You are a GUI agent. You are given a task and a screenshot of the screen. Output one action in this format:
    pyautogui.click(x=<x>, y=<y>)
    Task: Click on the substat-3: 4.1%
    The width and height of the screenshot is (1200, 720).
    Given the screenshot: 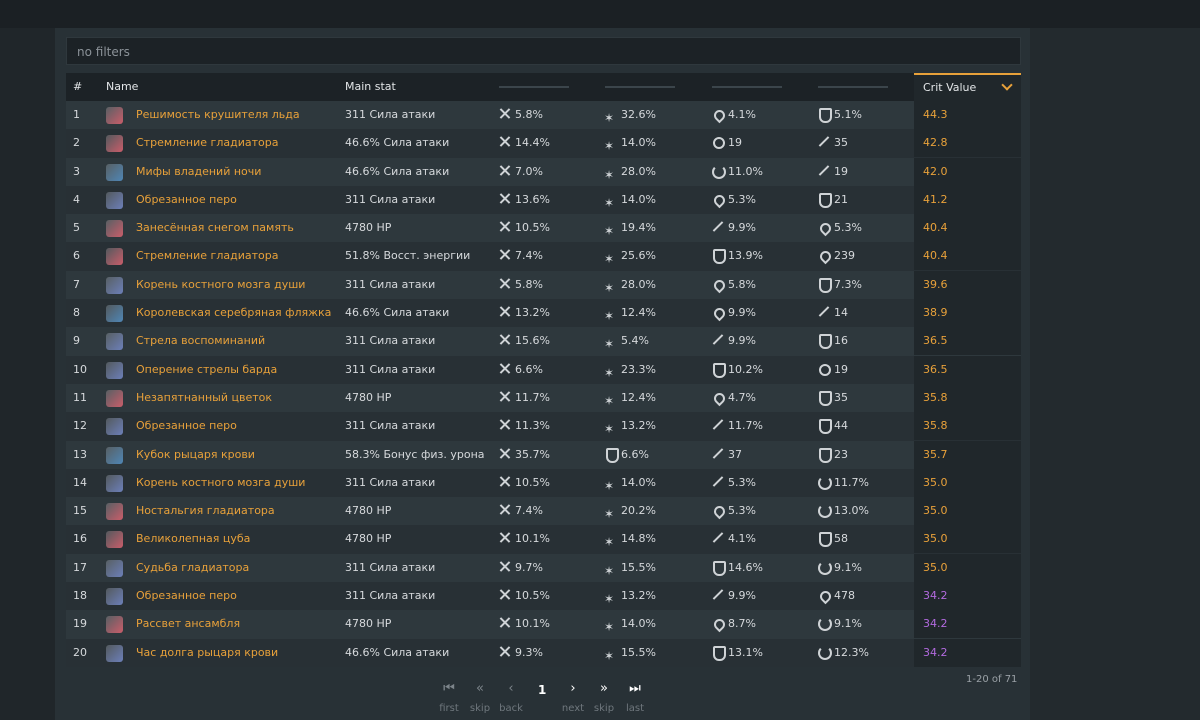 What is the action you would take?
    pyautogui.click(x=734, y=539)
    